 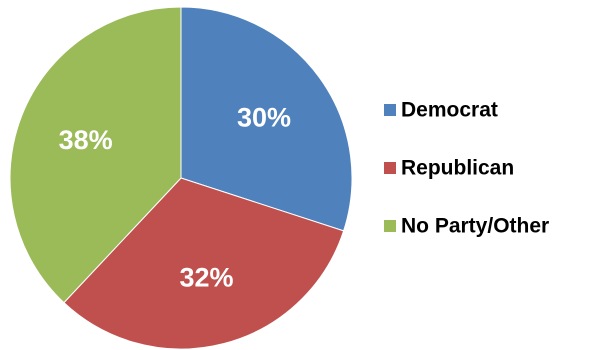 I want to click on legend-label-republican: Republican, so click(x=457, y=168).